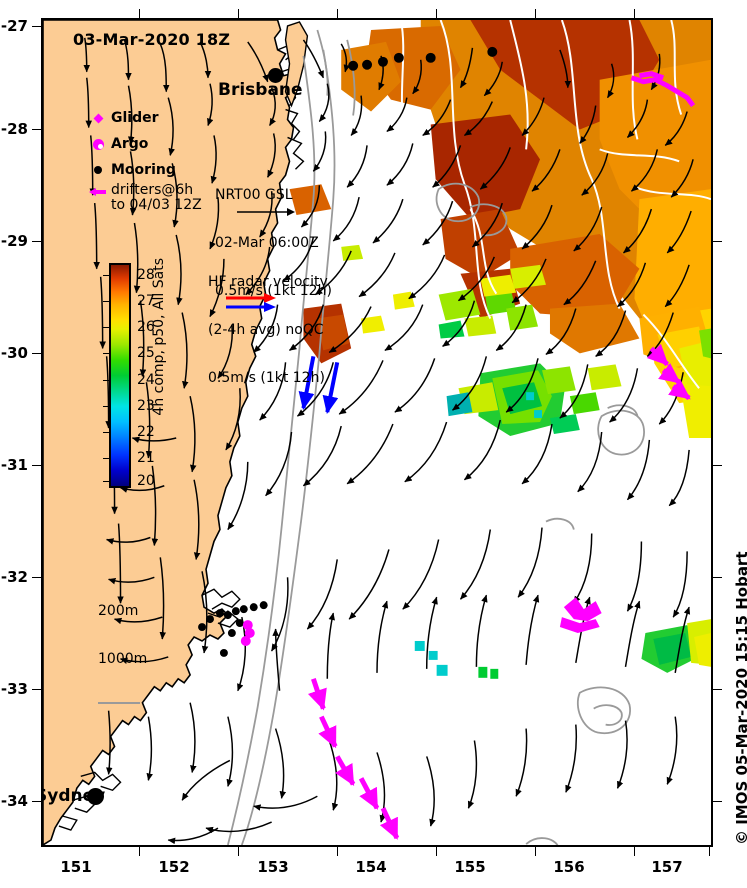 Image resolution: width=747 pixels, height=888 pixels. Describe the element at coordinates (146, 406) in the screenshot. I see `colorbar-tick-23: 23` at that location.